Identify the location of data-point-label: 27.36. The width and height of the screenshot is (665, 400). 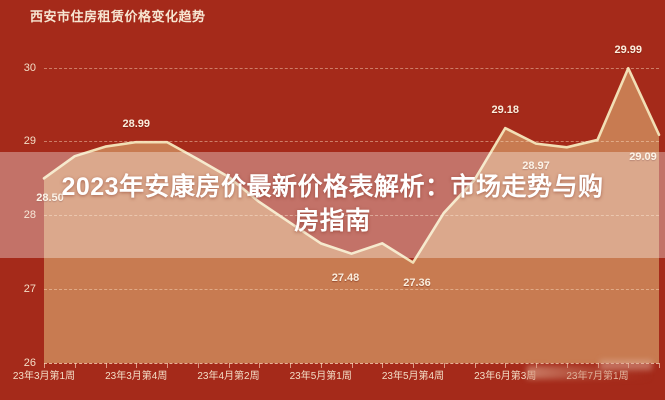
(417, 282).